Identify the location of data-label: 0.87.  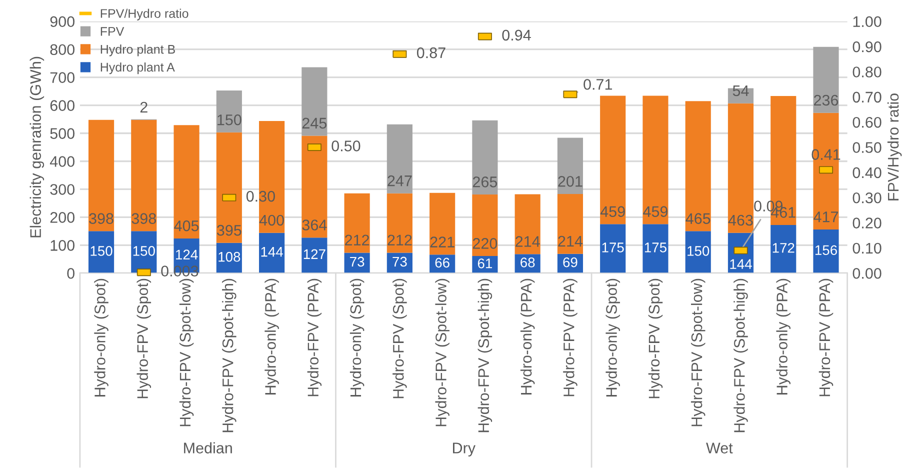
(431, 52).